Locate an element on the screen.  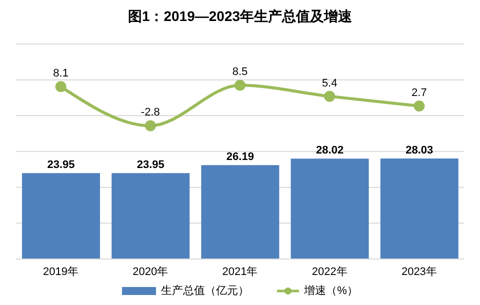
data-label: 2.7 is located at coordinates (419, 92).